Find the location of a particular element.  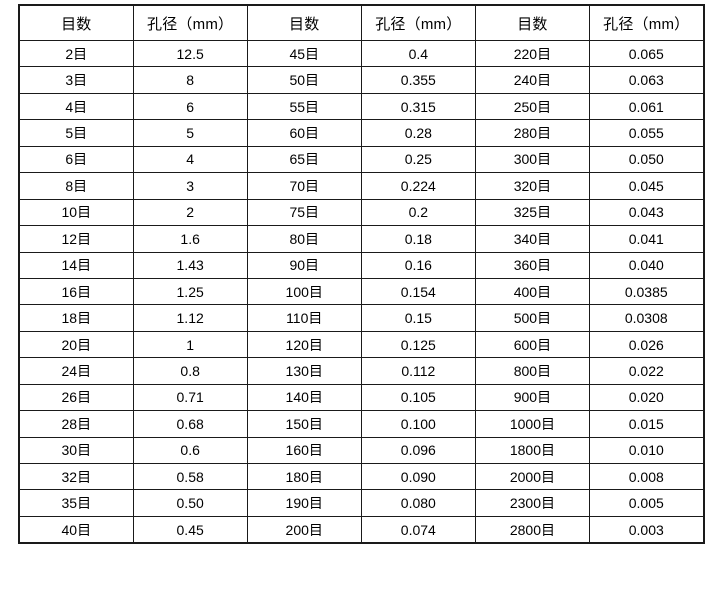

cell-mesh: 190目 is located at coordinates (304, 503).